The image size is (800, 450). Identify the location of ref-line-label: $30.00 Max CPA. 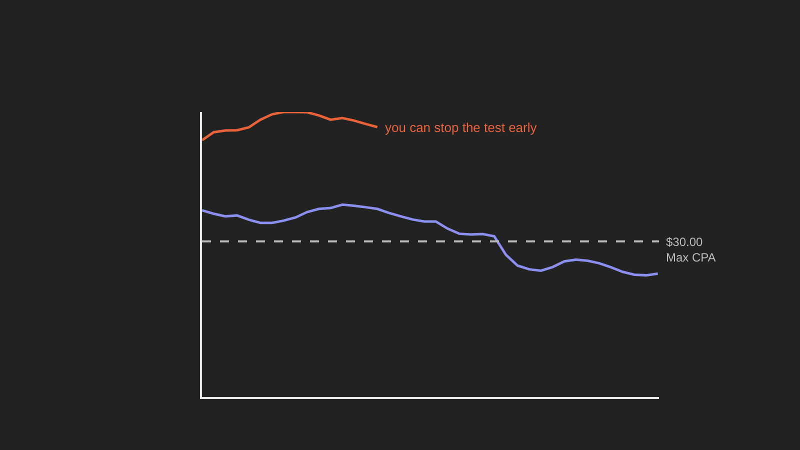
(691, 250).